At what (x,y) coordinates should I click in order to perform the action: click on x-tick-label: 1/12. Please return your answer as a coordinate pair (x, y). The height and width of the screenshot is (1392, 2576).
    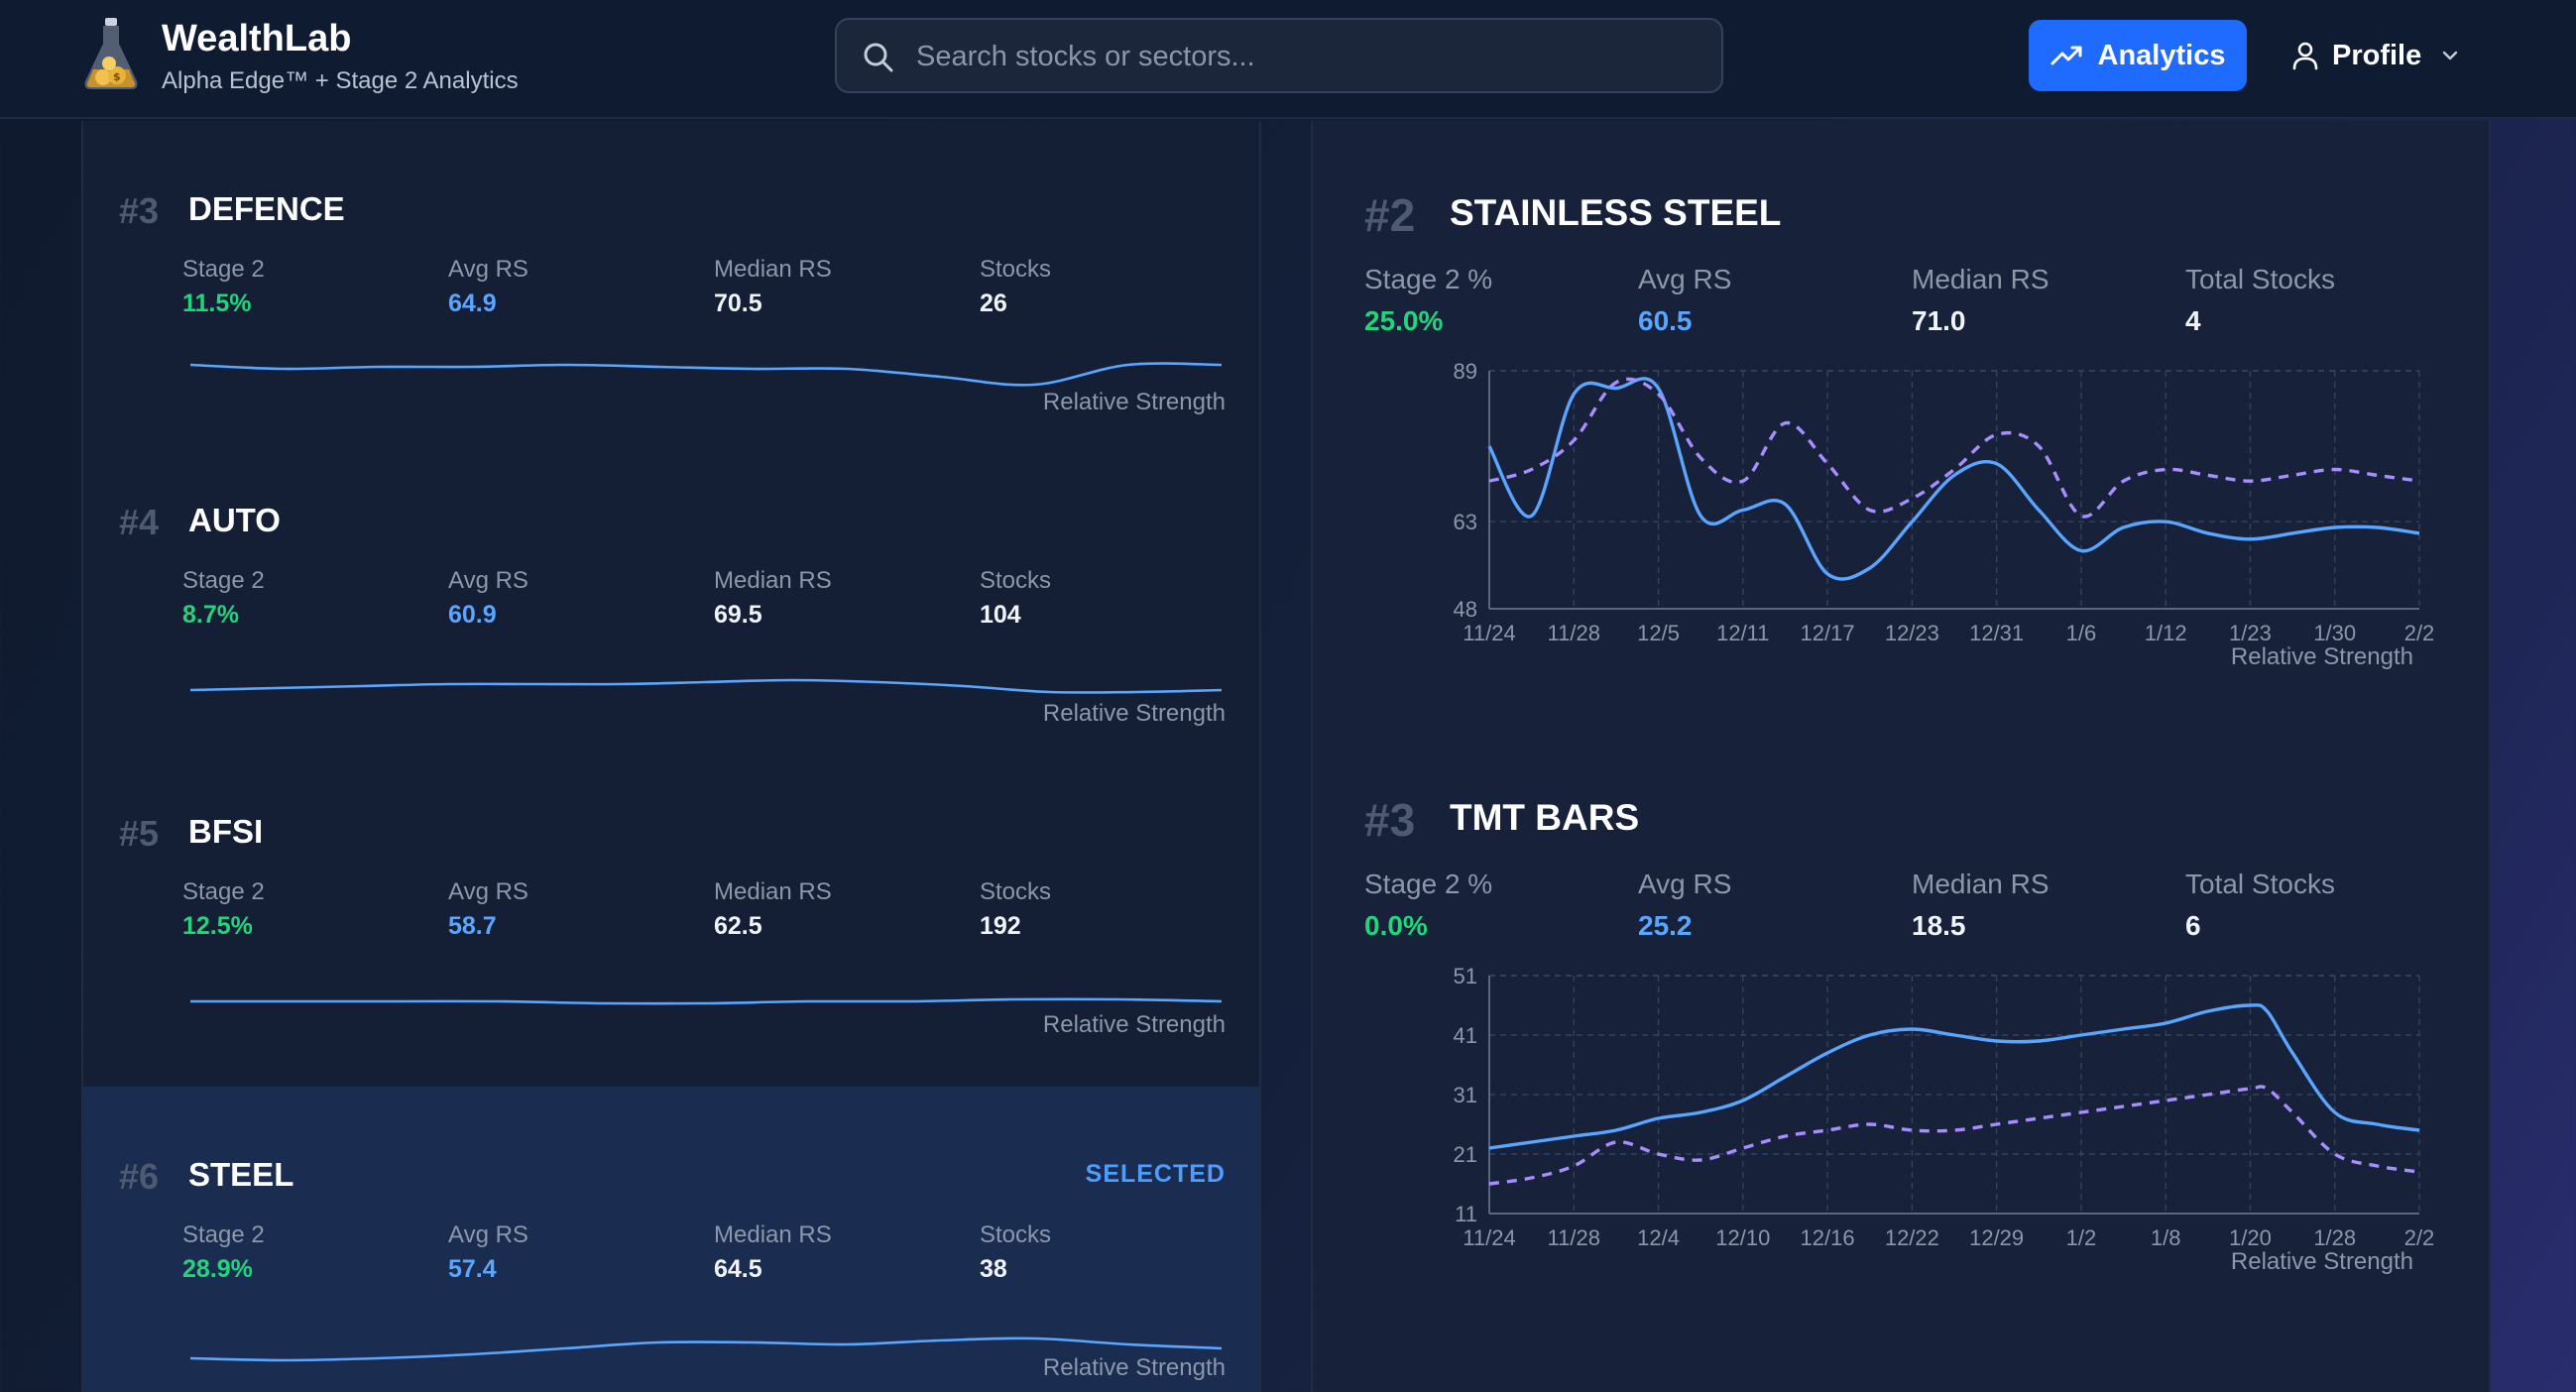
    Looking at the image, I should click on (2166, 633).